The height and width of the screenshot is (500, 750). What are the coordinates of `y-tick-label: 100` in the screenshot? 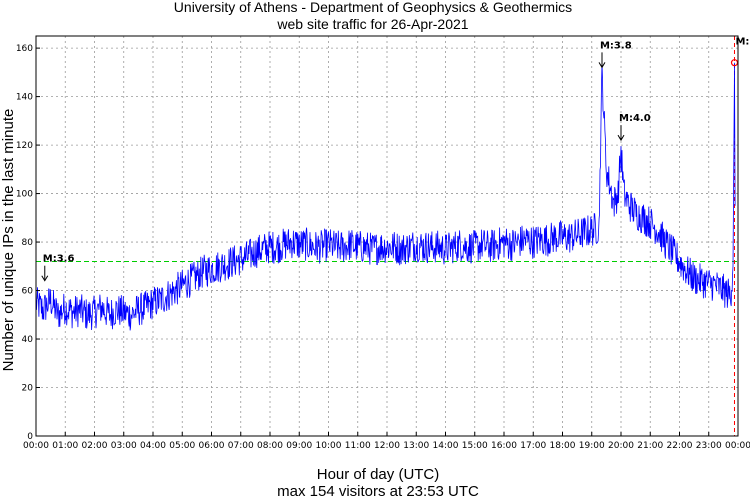 It's located at (24, 195).